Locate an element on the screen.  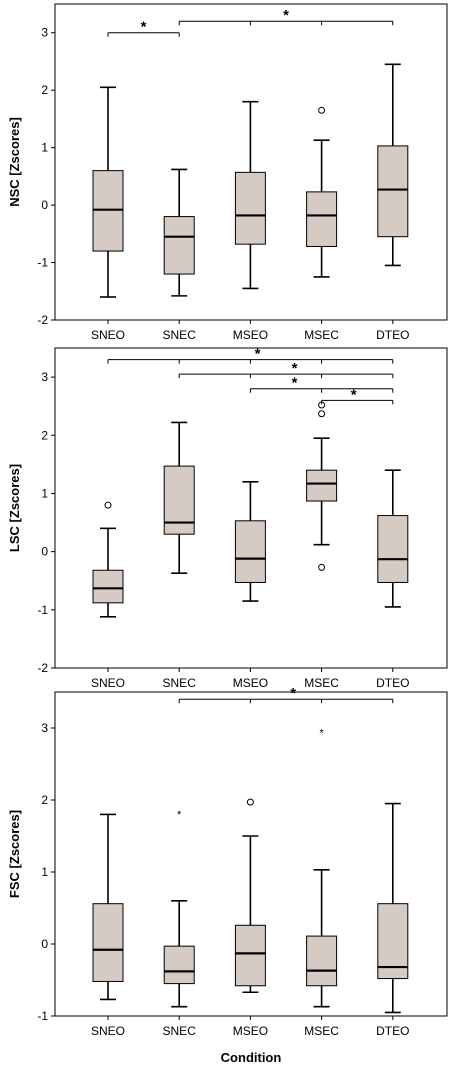
x-axis-label: Condition is located at coordinates (251, 1057).